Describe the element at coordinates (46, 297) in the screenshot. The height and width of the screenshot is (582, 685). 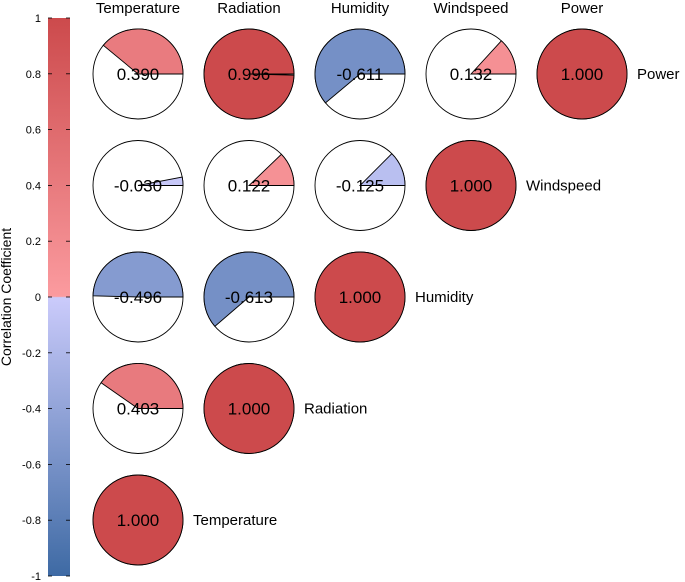
I see `colorbar-ticks: 1 0.8 0.6 0.4 0.2 0 -0.2 -0.4 -0.6 -0.8 -1` at that location.